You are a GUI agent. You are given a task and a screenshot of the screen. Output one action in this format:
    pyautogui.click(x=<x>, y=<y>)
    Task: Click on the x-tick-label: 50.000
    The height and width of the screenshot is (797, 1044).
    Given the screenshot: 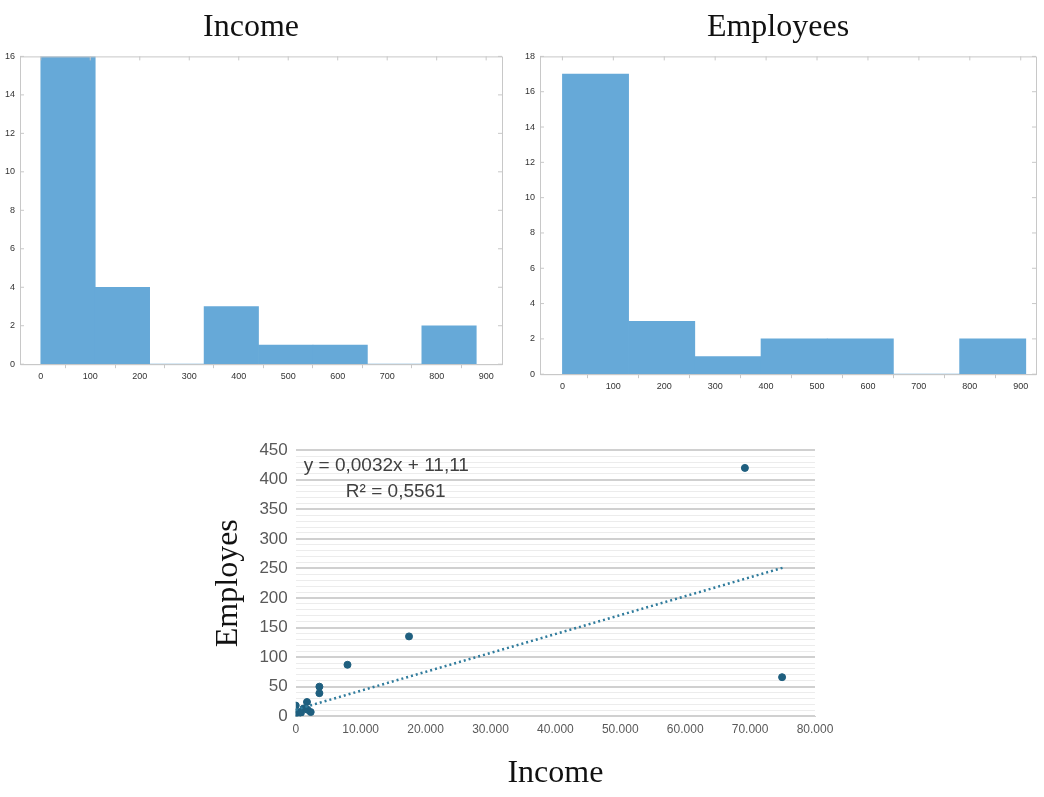 What is the action you would take?
    pyautogui.click(x=620, y=728)
    